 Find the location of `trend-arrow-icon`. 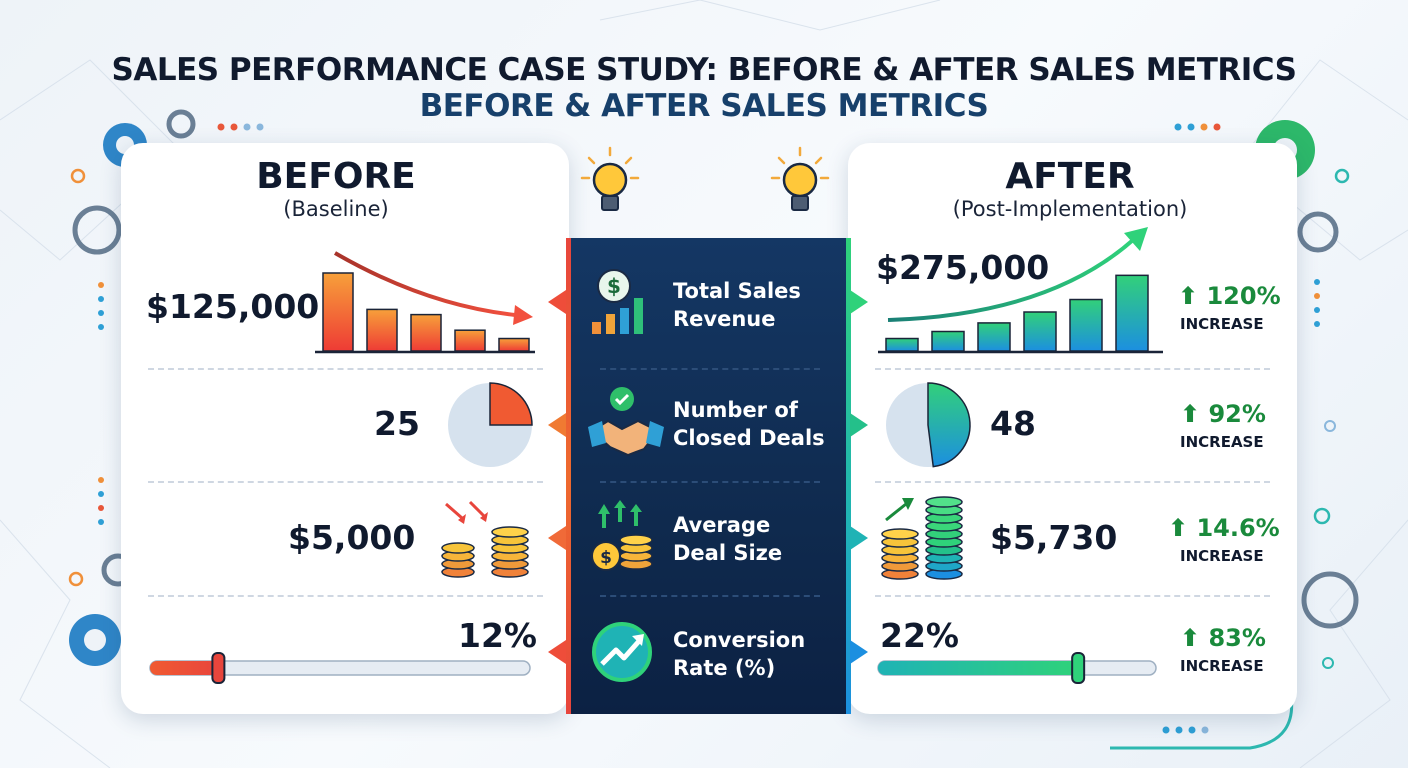

trend-arrow-icon is located at coordinates (622, 652).